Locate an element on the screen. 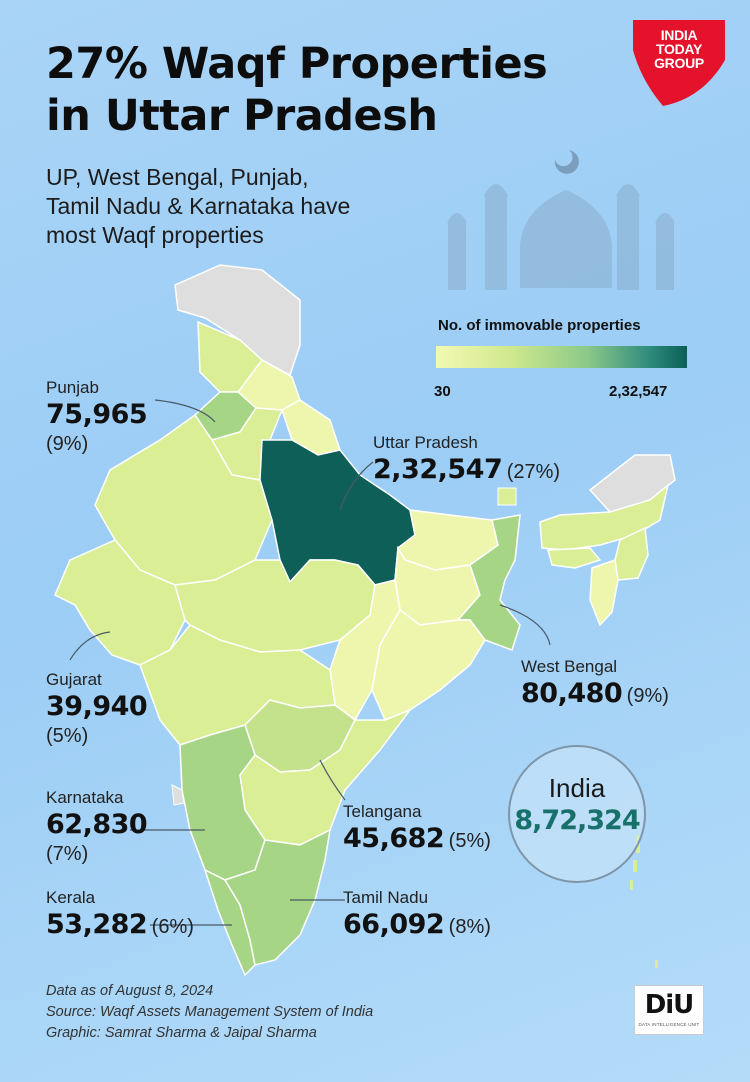 Image resolution: width=750 pixels, height=1082 pixels. state-value: 80,480 is located at coordinates (572, 693).